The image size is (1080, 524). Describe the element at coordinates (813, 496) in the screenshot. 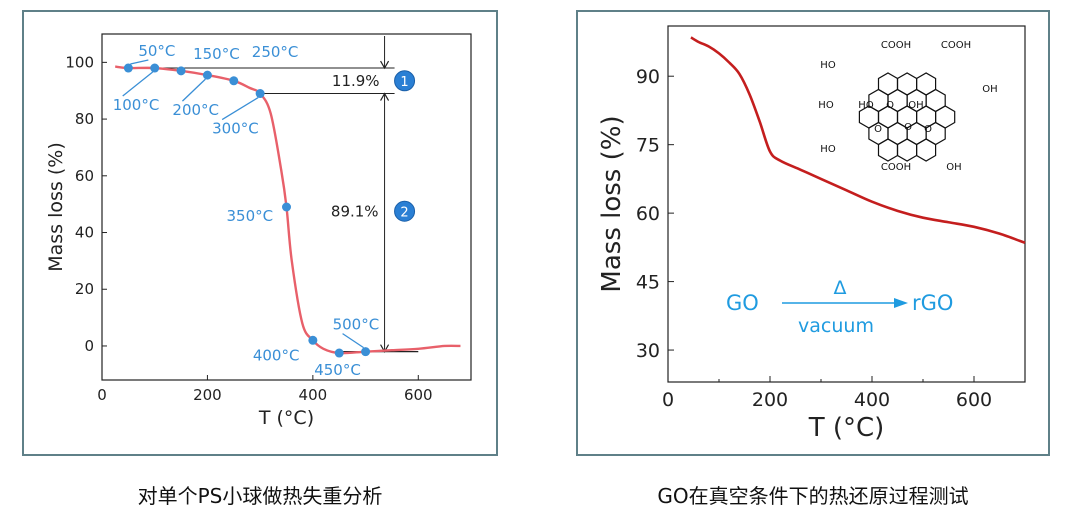

I see `right-caption: GO在真空条件下的热还原过程测试` at that location.